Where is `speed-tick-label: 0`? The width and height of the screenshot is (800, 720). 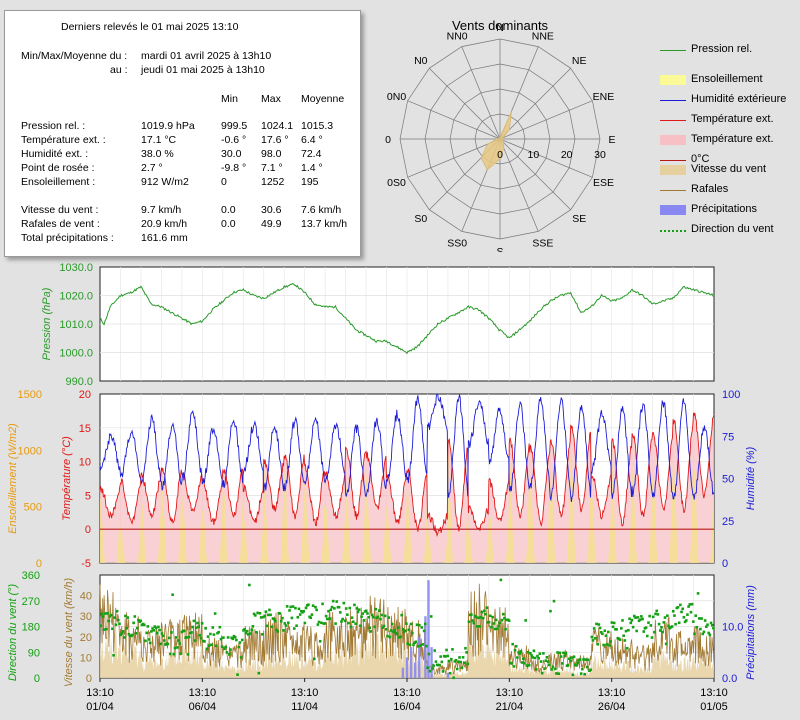 speed-tick-label: 0 is located at coordinates (89, 679).